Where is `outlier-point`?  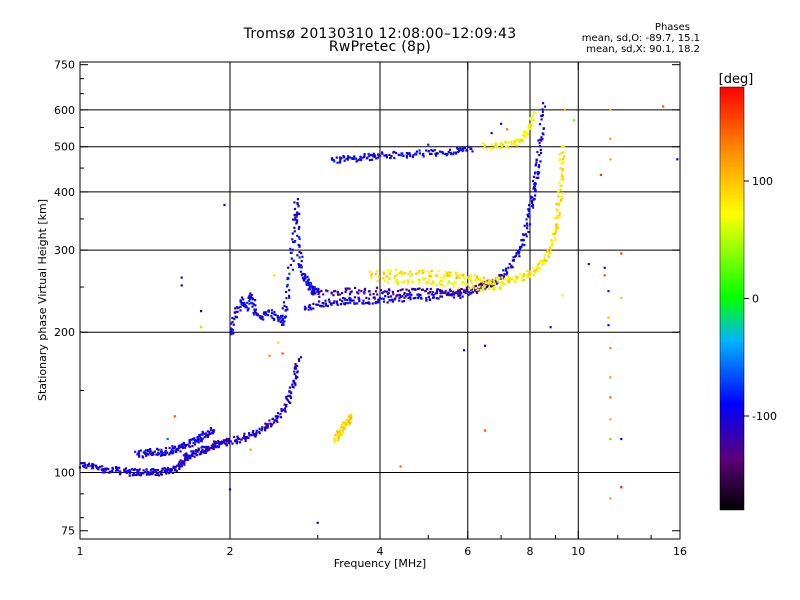
outlier-point is located at coordinates (610, 109).